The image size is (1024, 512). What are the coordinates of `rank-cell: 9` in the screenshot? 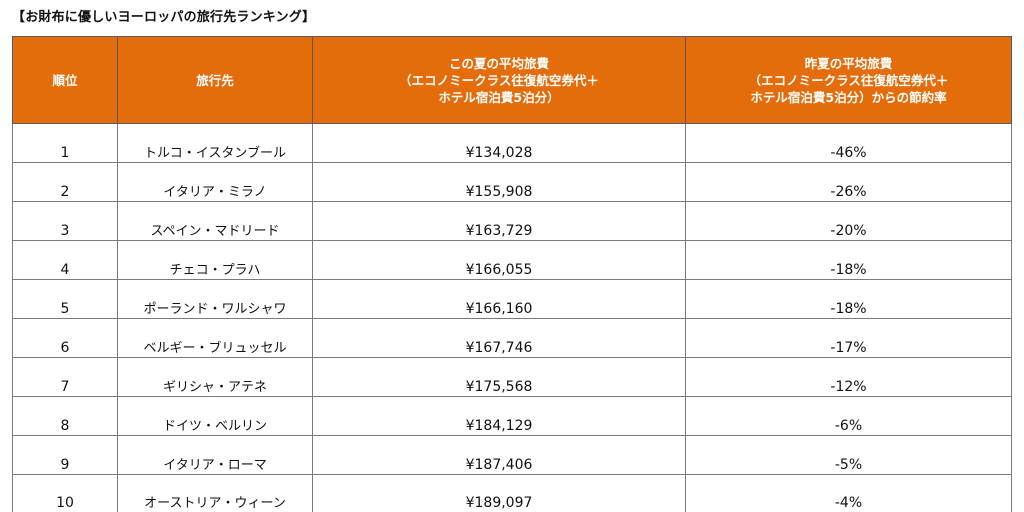 It's located at (65, 455).